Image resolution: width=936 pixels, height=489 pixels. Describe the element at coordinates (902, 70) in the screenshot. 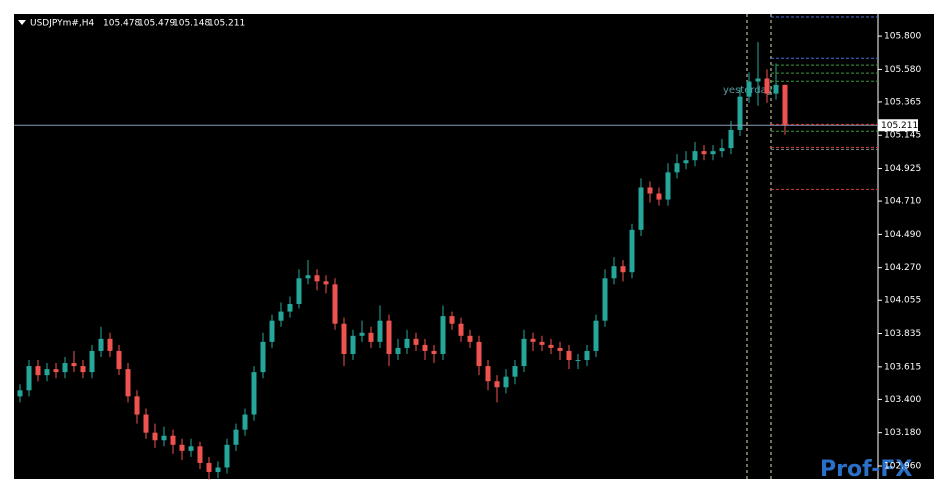

I see `y-tick-label: 105.580` at that location.